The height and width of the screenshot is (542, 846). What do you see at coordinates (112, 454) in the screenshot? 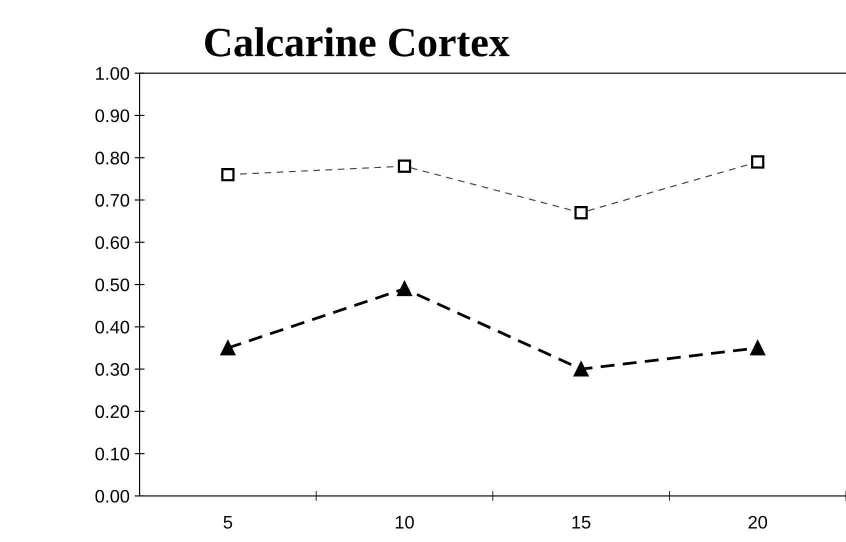
I see `y-tick-label: 0.10` at bounding box center [112, 454].